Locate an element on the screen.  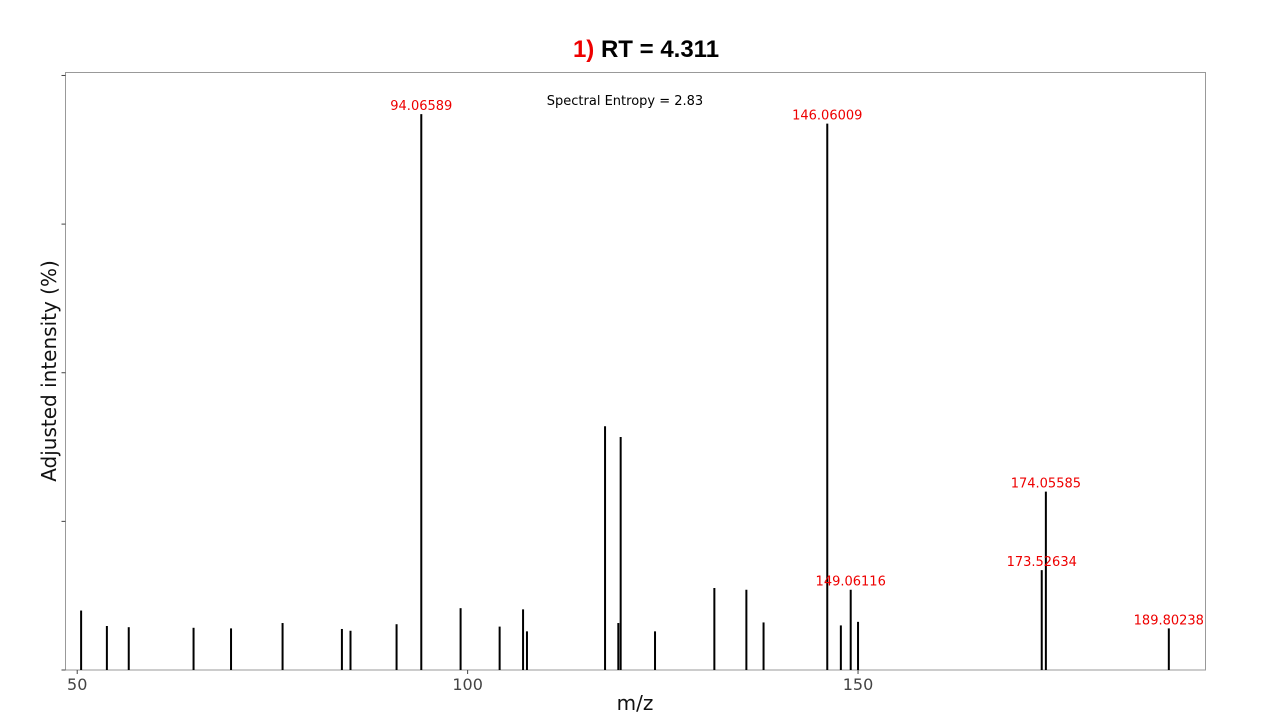
x-axis-ticks: 50 100 150 is located at coordinates (470, 682).